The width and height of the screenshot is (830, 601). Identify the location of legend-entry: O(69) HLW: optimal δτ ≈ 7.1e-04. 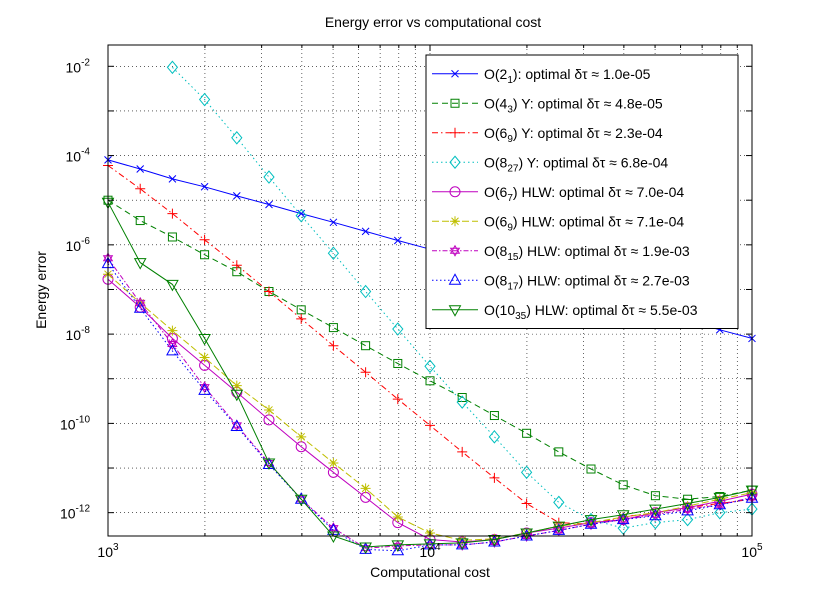
(558, 223).